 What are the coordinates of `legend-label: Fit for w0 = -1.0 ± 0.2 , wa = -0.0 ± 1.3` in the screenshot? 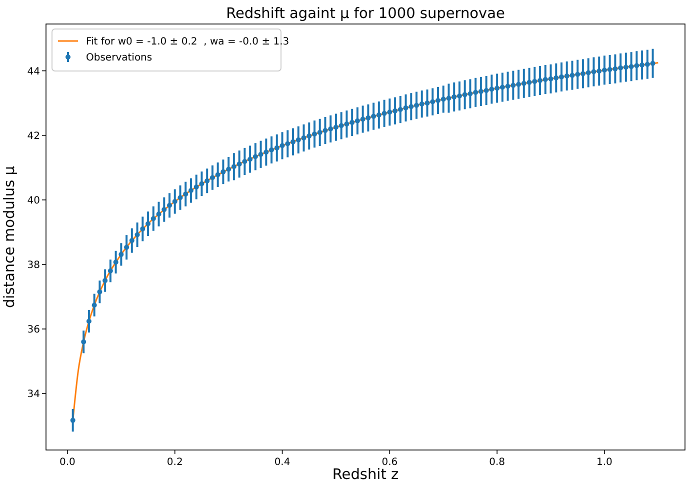 It's located at (188, 42).